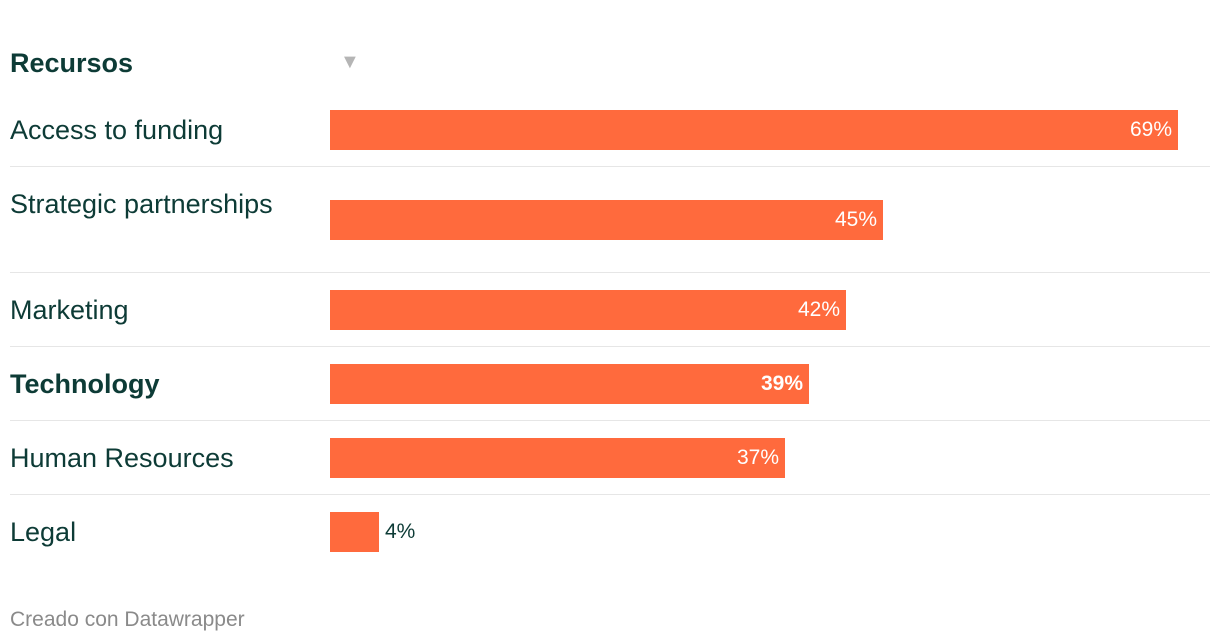 The width and height of the screenshot is (1220, 644). I want to click on category-label: Technology, so click(85, 384).